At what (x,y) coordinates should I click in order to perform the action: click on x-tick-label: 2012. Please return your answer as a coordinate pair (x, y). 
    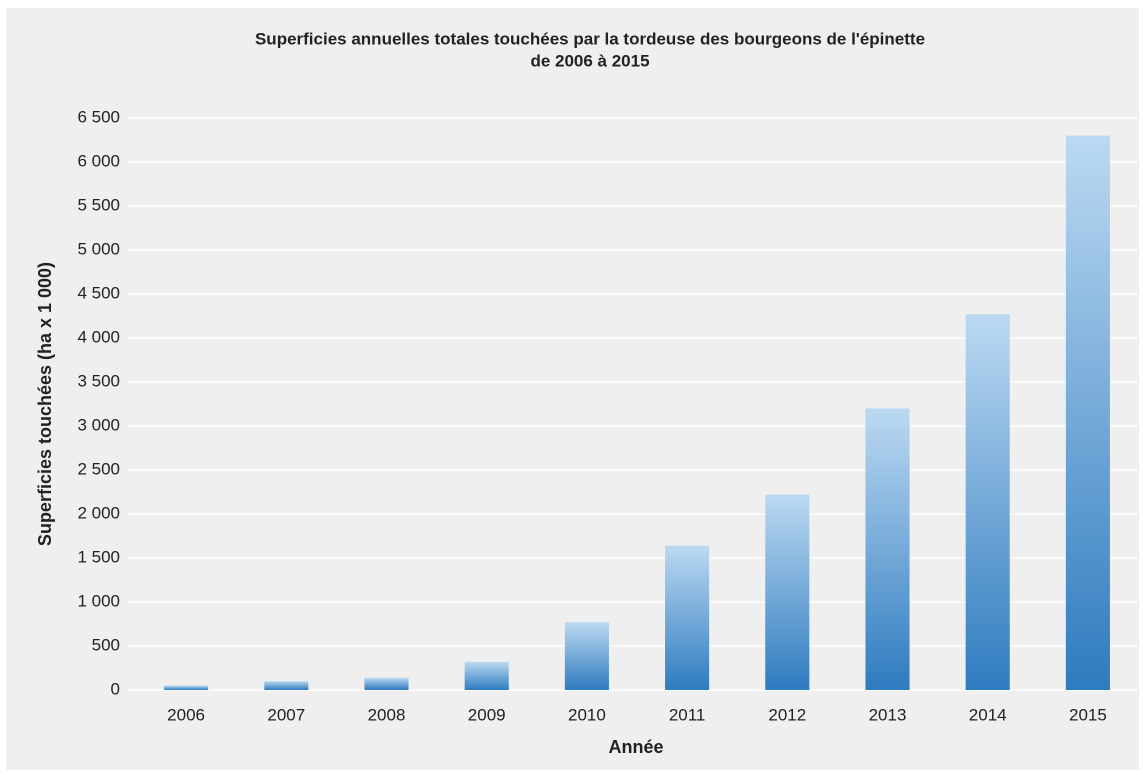
    Looking at the image, I should click on (787, 714).